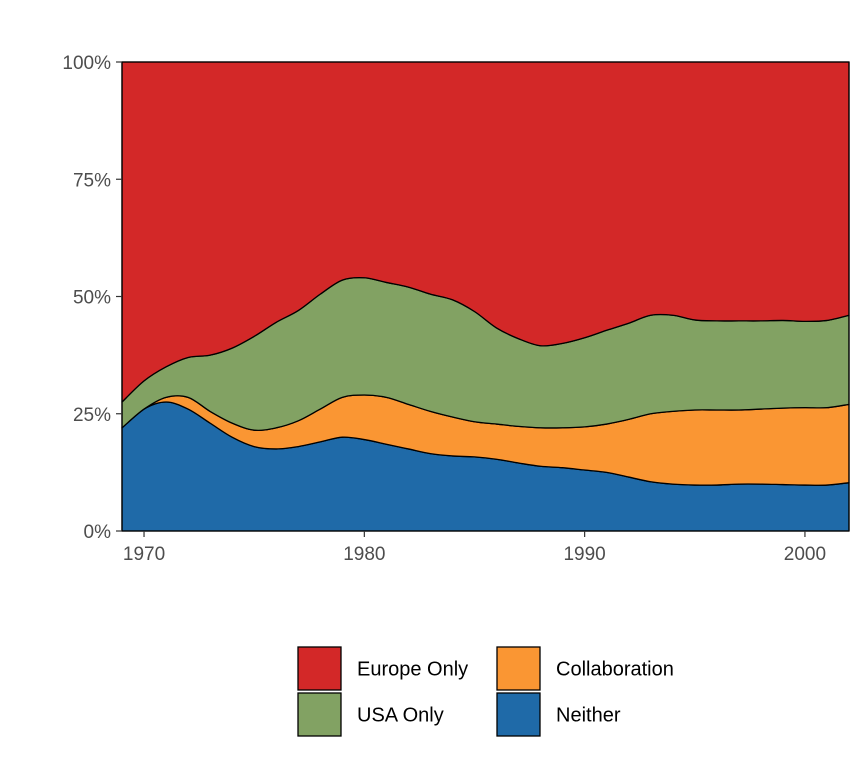  Describe the element at coordinates (86, 63) in the screenshot. I see `y-tick-label: 100%` at that location.